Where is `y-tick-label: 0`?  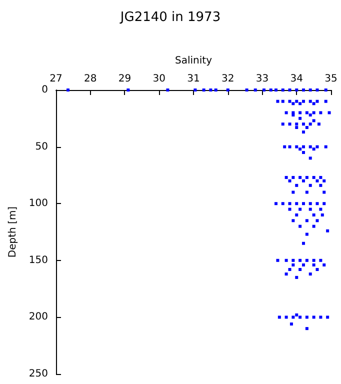
y-tick-label: 0 is located at coordinates (45, 90).